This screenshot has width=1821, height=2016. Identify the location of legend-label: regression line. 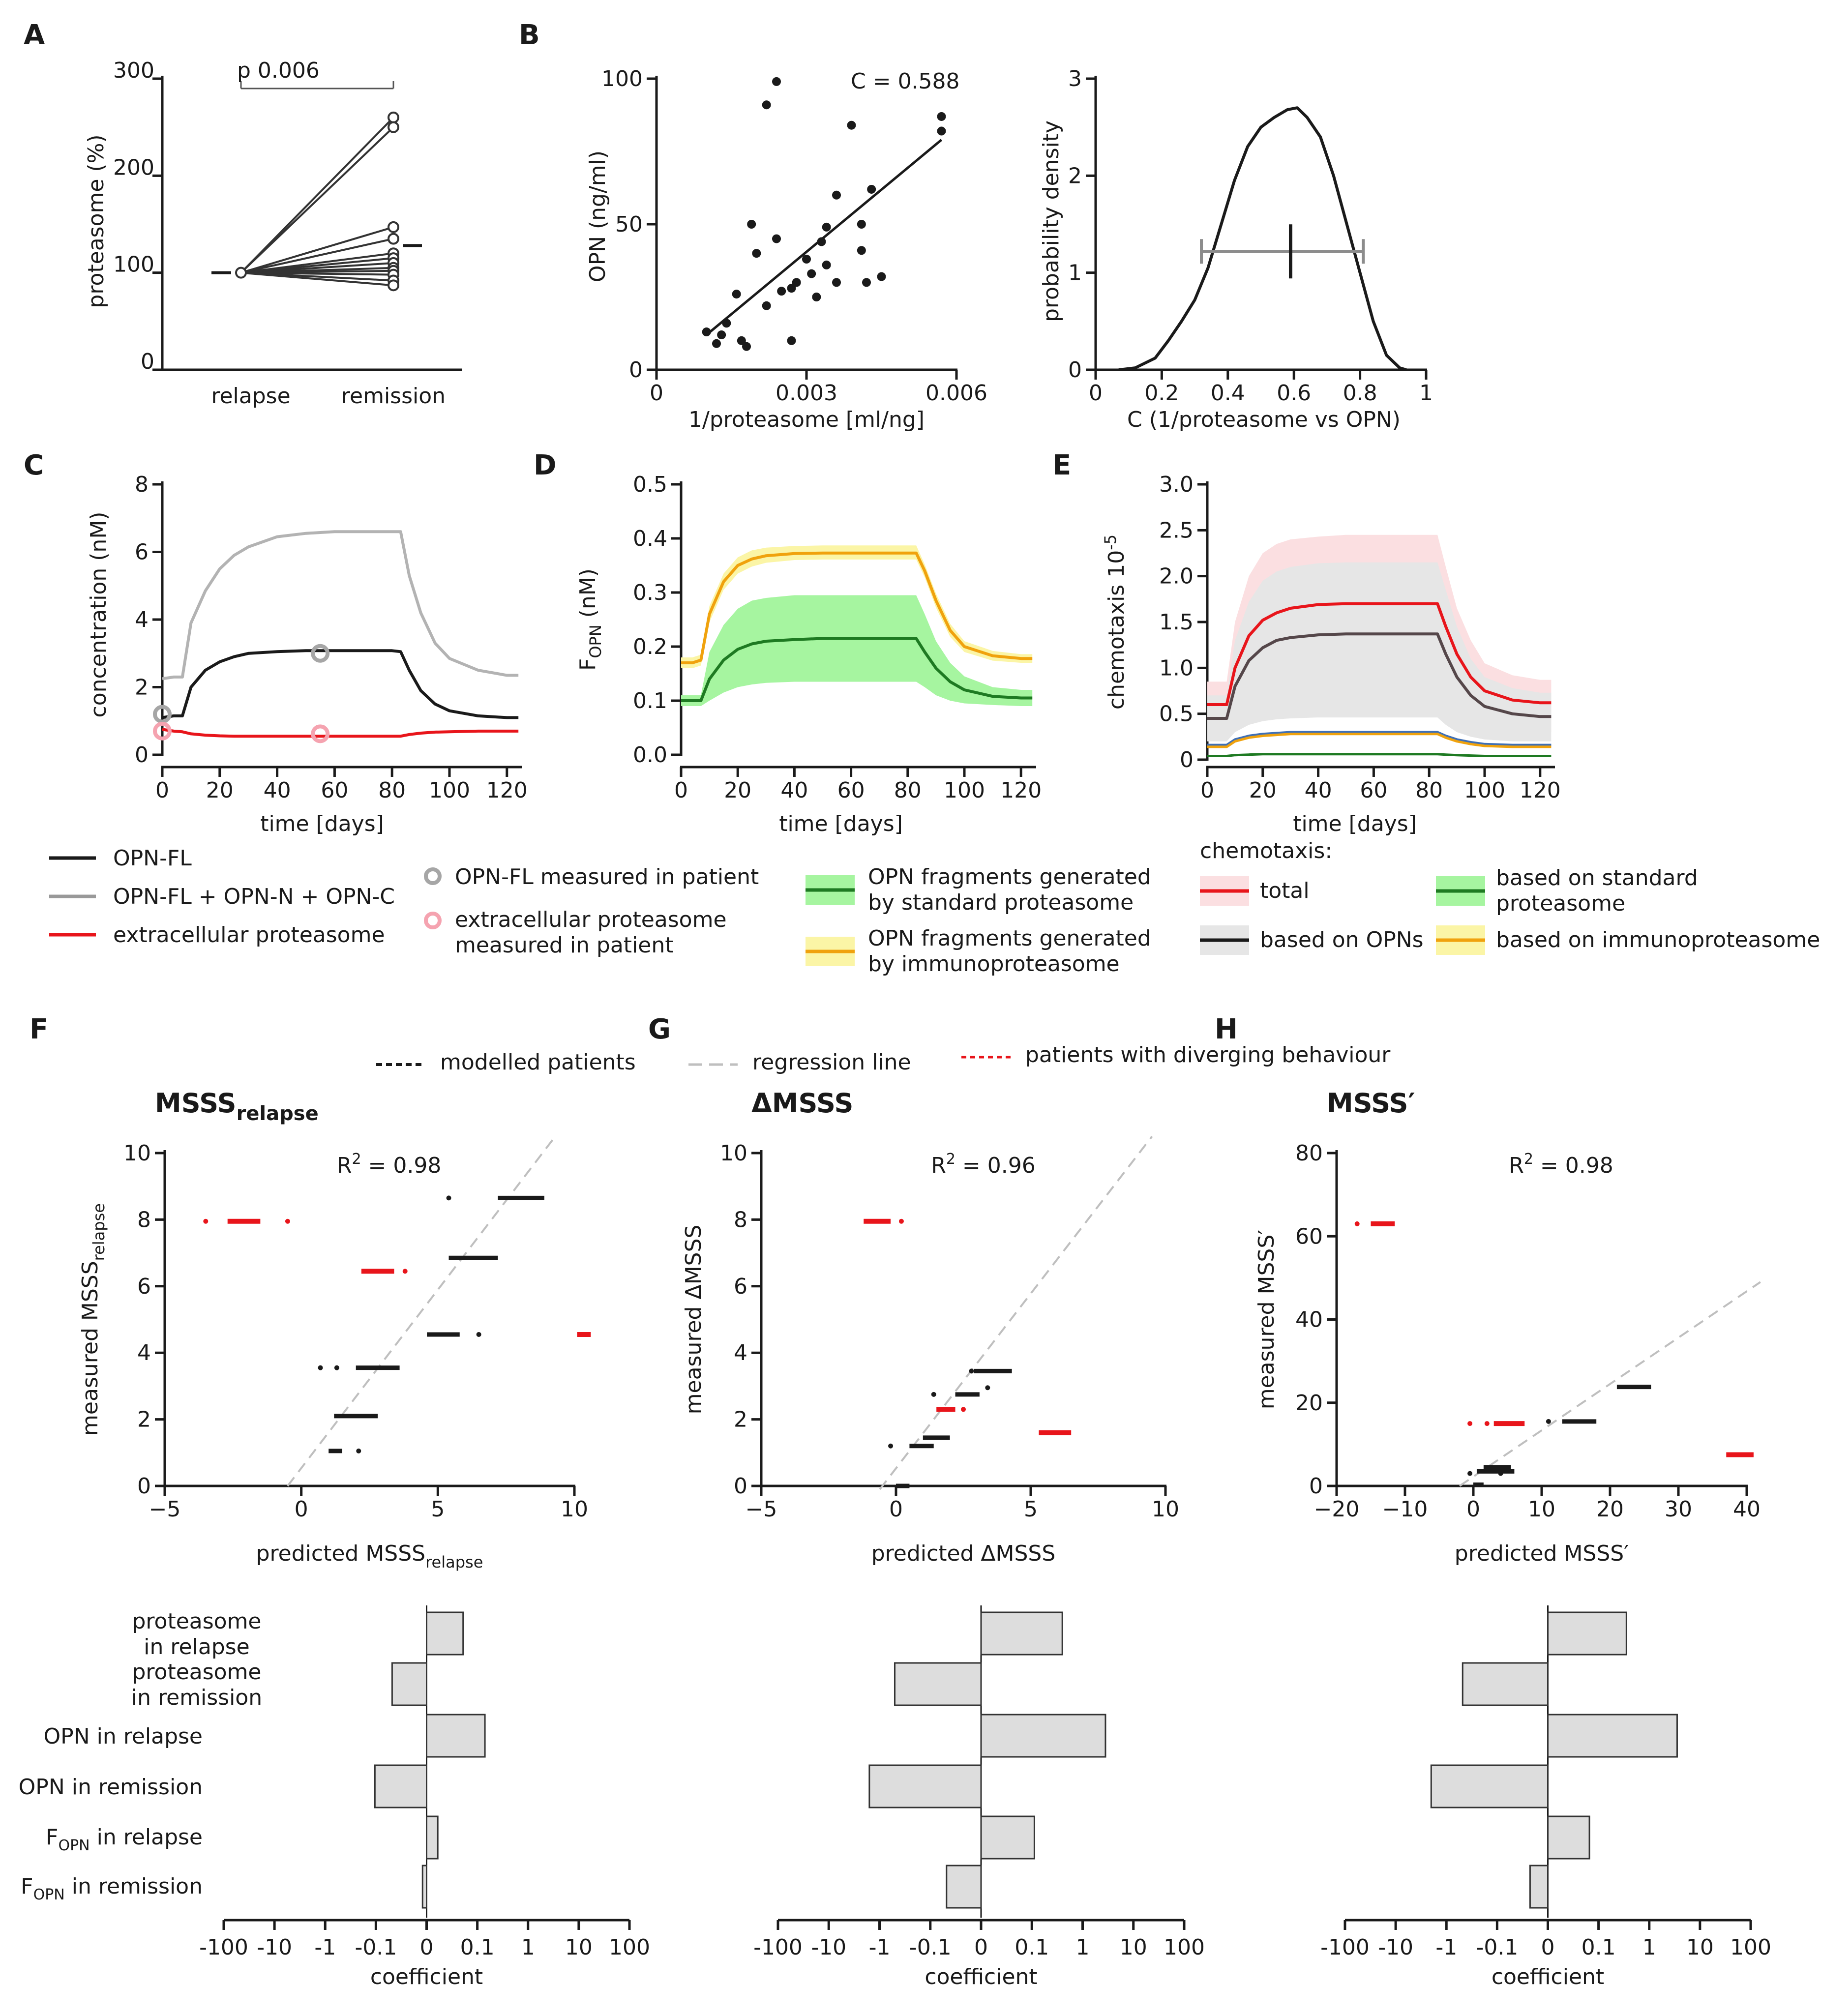
(831, 1062).